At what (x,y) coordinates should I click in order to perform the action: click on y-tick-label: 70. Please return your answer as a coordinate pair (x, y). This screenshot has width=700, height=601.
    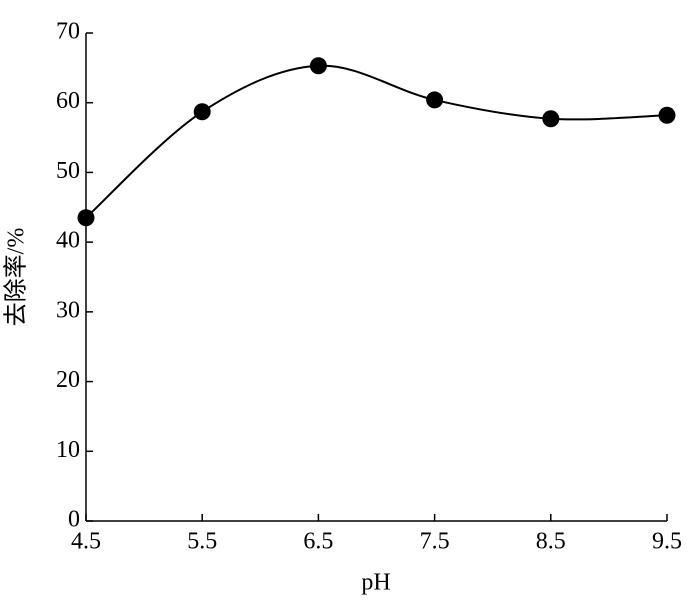
    Looking at the image, I should click on (68, 32).